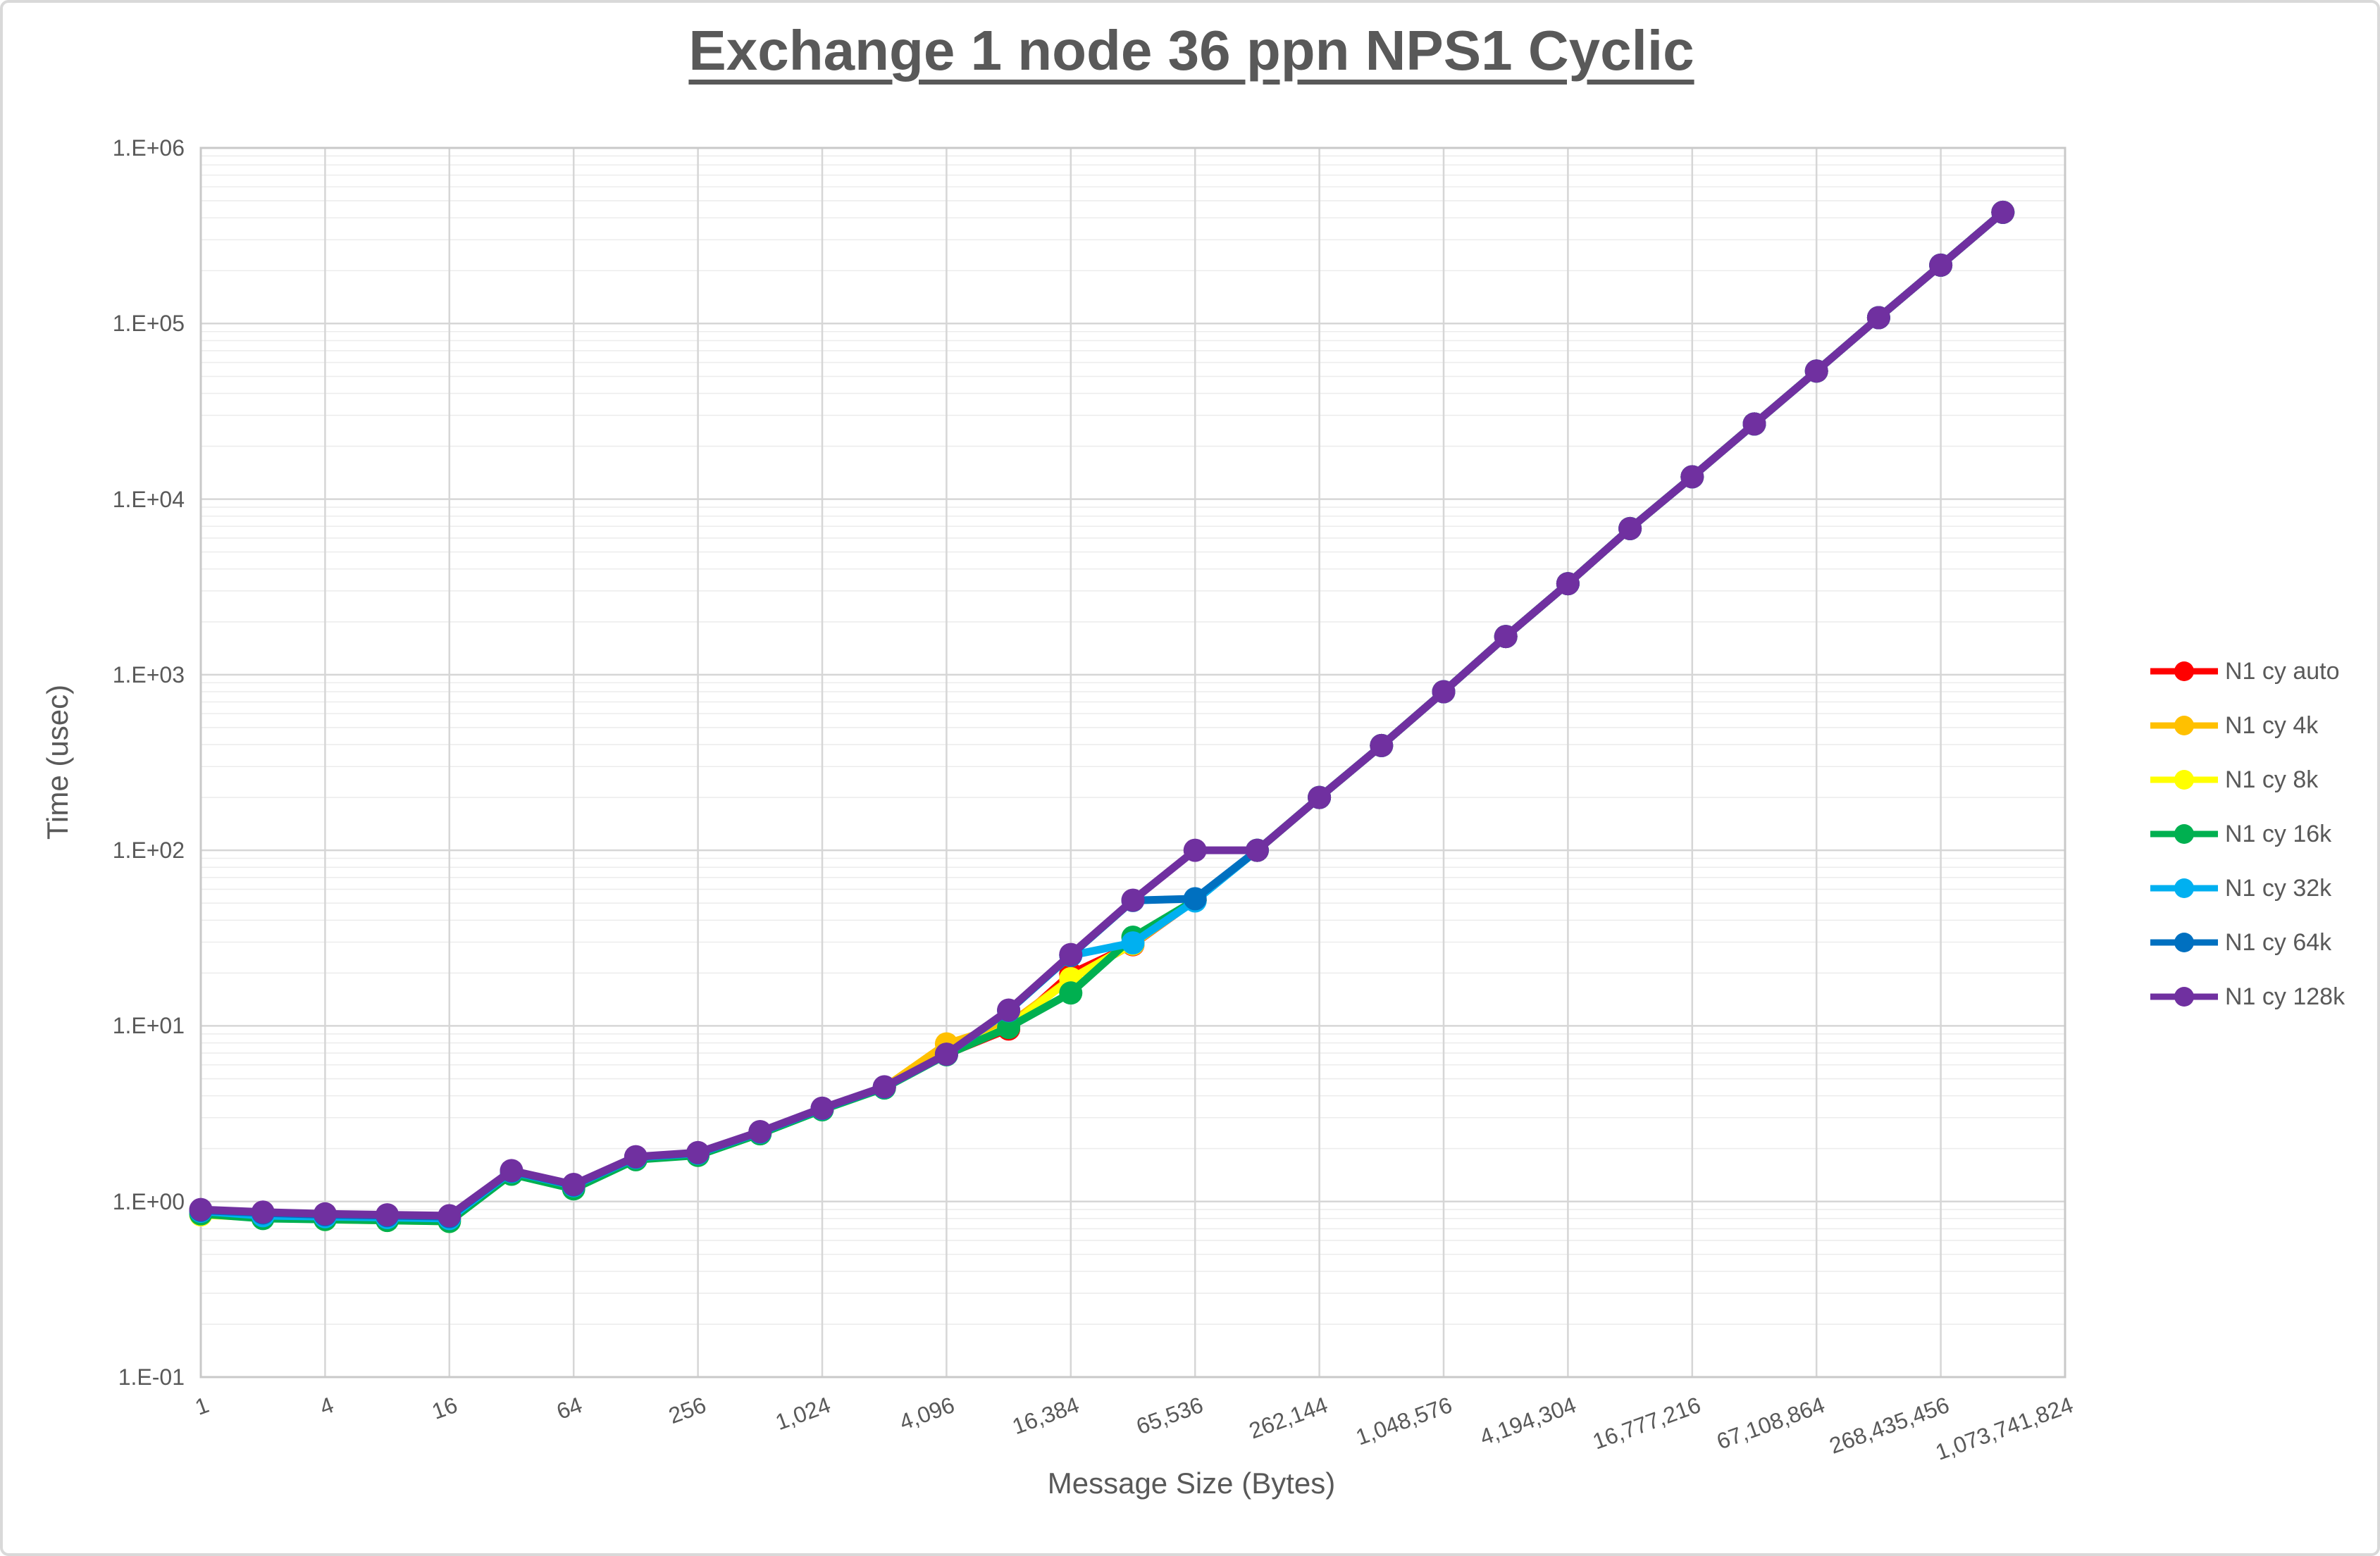 The image size is (2380, 1556). I want to click on legend-item: N1 cy 16k, so click(2240, 834).